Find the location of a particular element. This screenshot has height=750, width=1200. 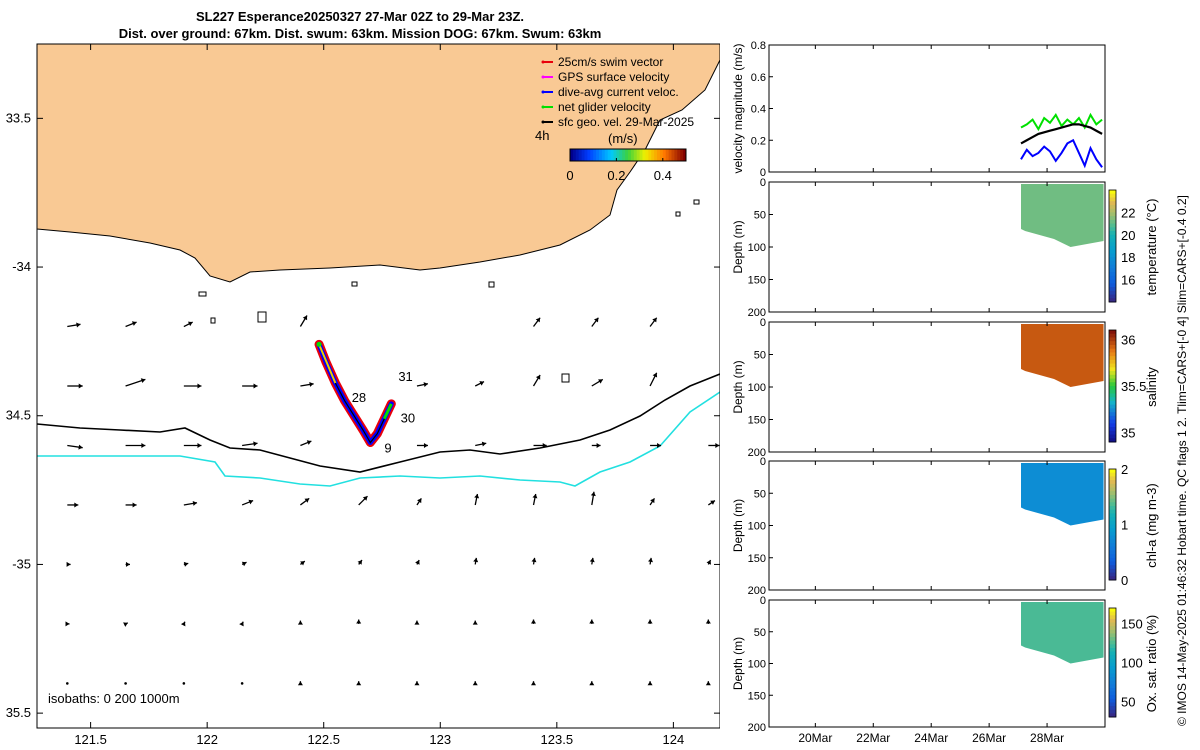

oxygen-colorbar-tick-label: 100 is located at coordinates (1132, 663).